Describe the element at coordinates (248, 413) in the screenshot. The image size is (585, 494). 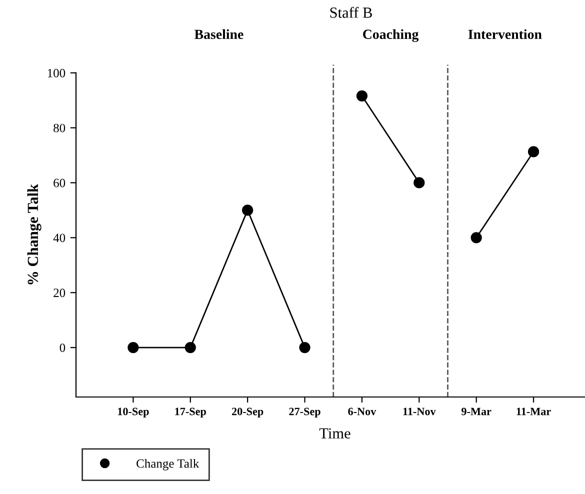
I see `x-tick-label: 20-Sep` at that location.